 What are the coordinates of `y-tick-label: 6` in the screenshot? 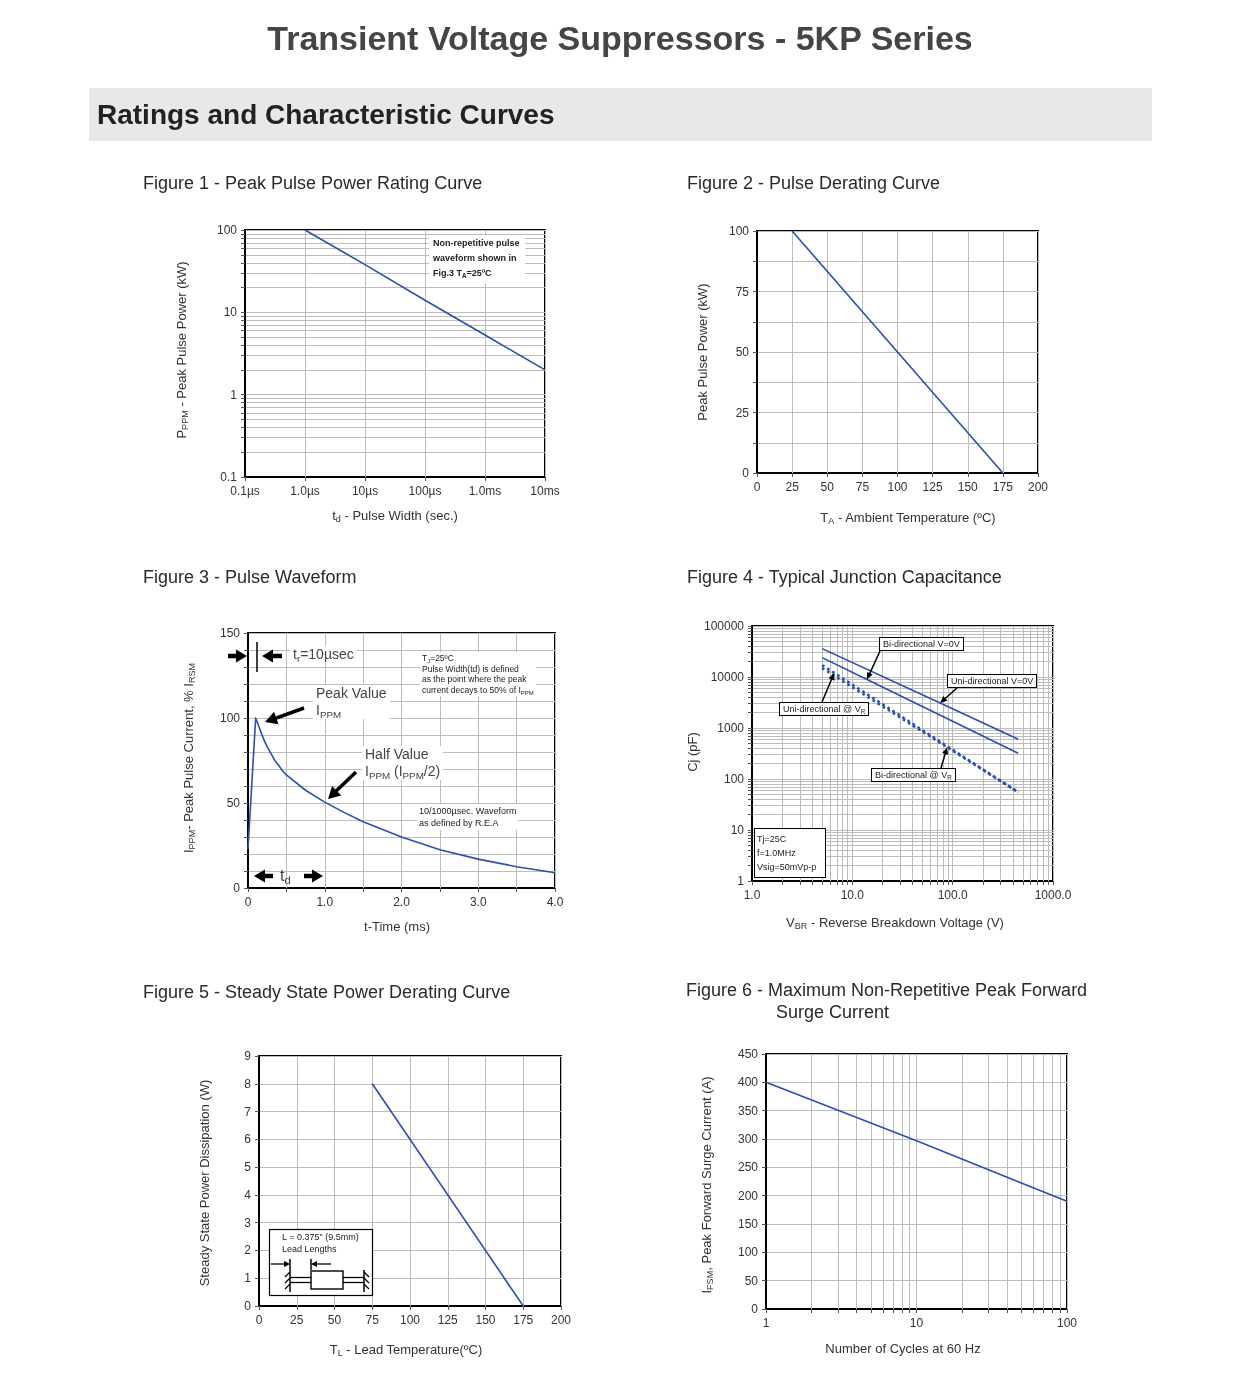 It's located at (248, 1139).